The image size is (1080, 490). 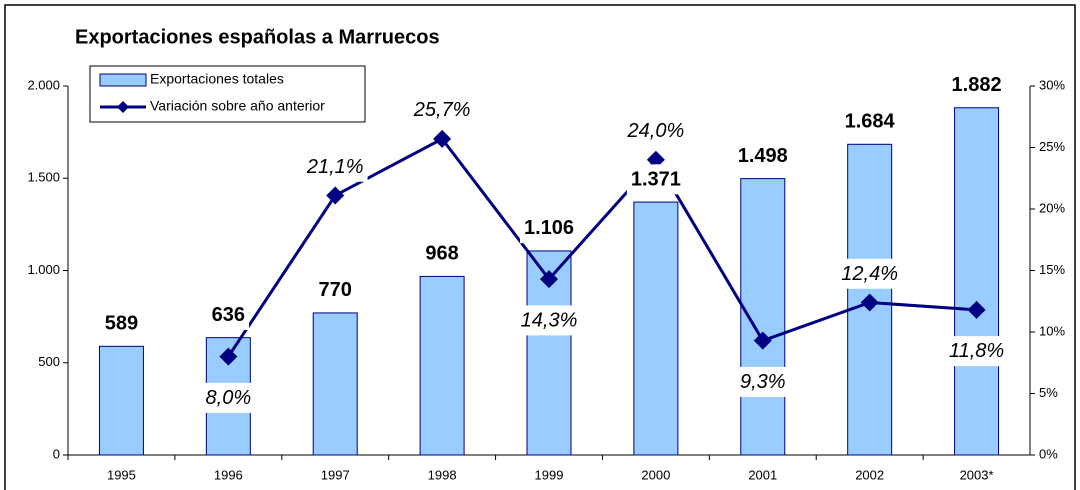 I want to click on data-label: 21,1%, so click(x=335, y=167).